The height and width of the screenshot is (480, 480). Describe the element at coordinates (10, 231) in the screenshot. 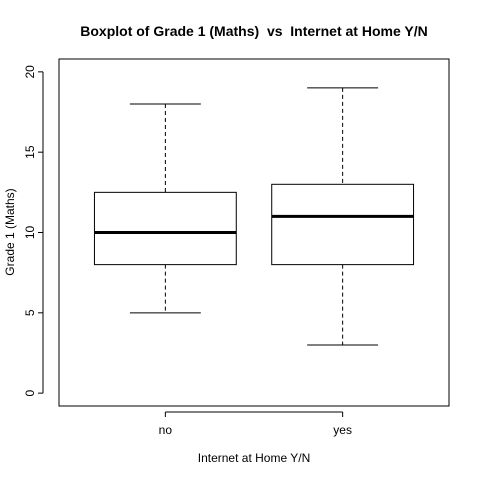

I see `y-axis-label: Grade 1 (Maths)` at that location.